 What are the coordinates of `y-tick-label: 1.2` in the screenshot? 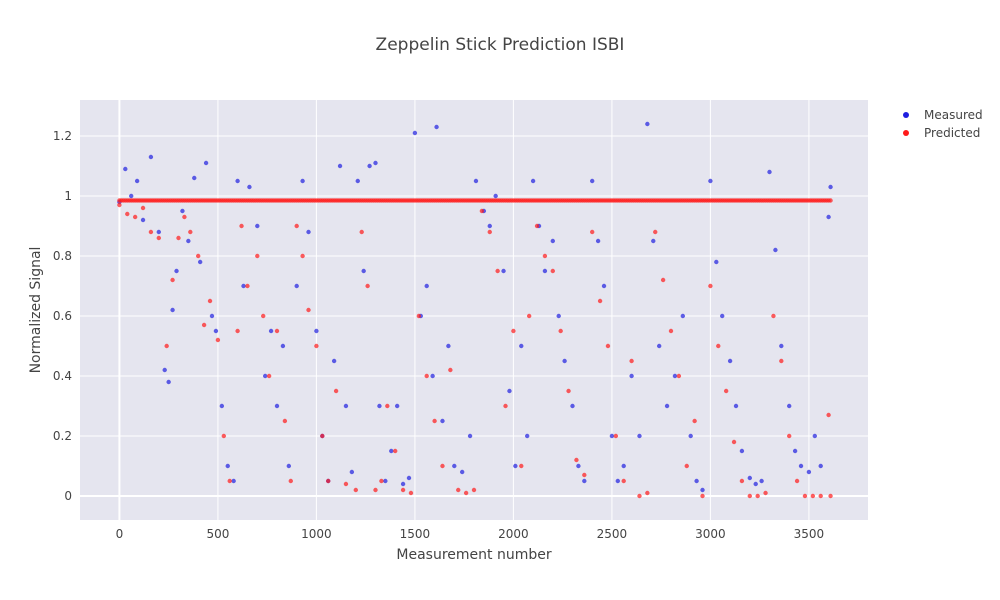 It's located at (62, 136).